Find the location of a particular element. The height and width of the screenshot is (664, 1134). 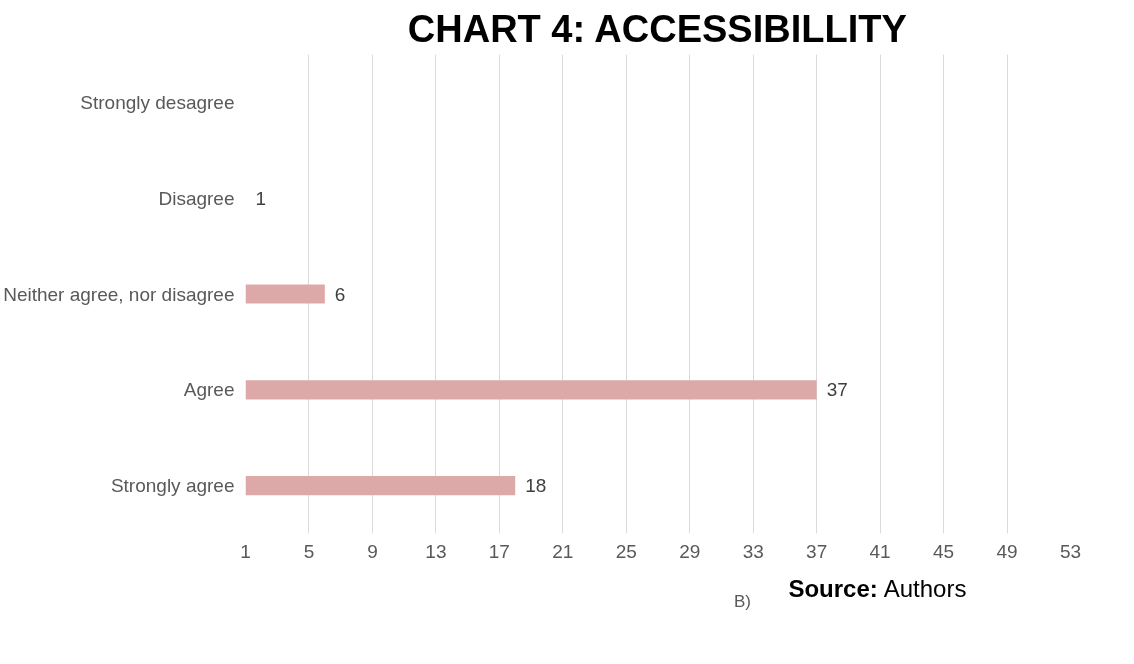

y-tick-label: Agree is located at coordinates (209, 390).